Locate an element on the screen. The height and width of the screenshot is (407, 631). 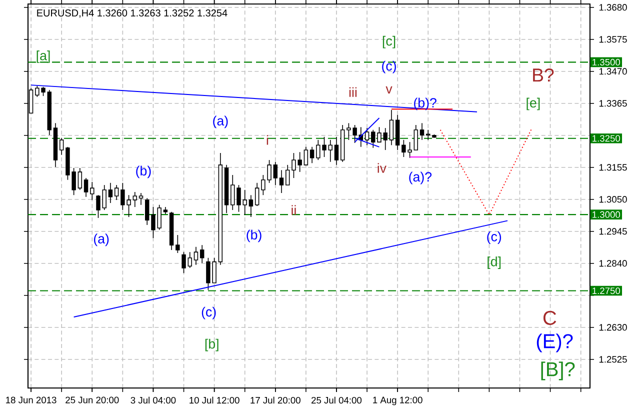
y-tick-label: 1.3365 is located at coordinates (613, 103).